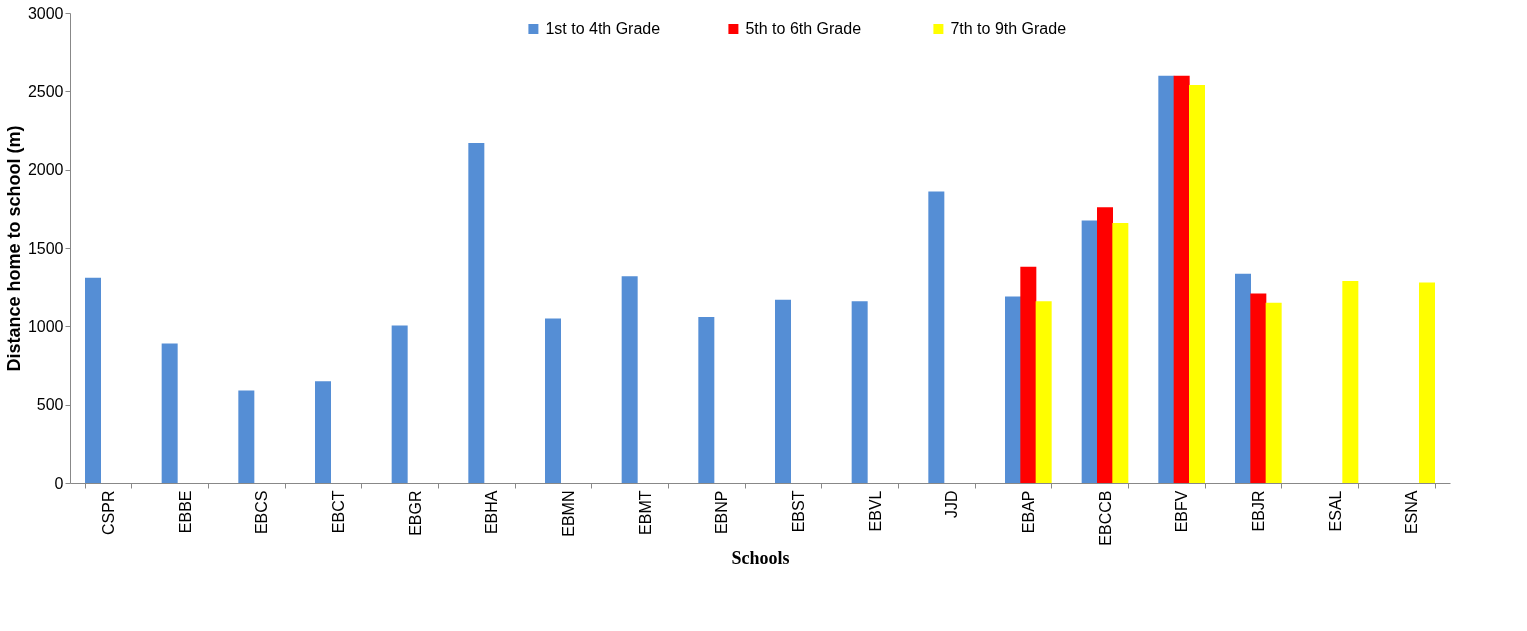  What do you see at coordinates (59, 483) in the screenshot?
I see `y-tick-label: 0` at bounding box center [59, 483].